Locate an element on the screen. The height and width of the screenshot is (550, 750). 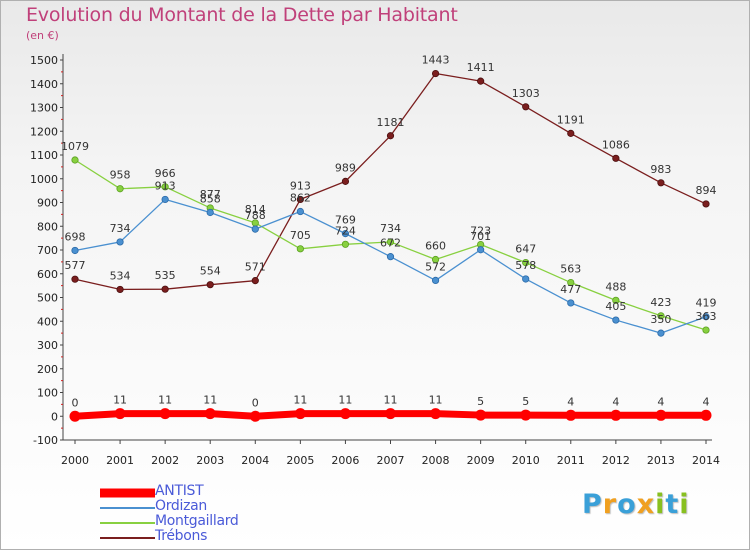
data-label-montgaillard: 563 is located at coordinates (570, 269).